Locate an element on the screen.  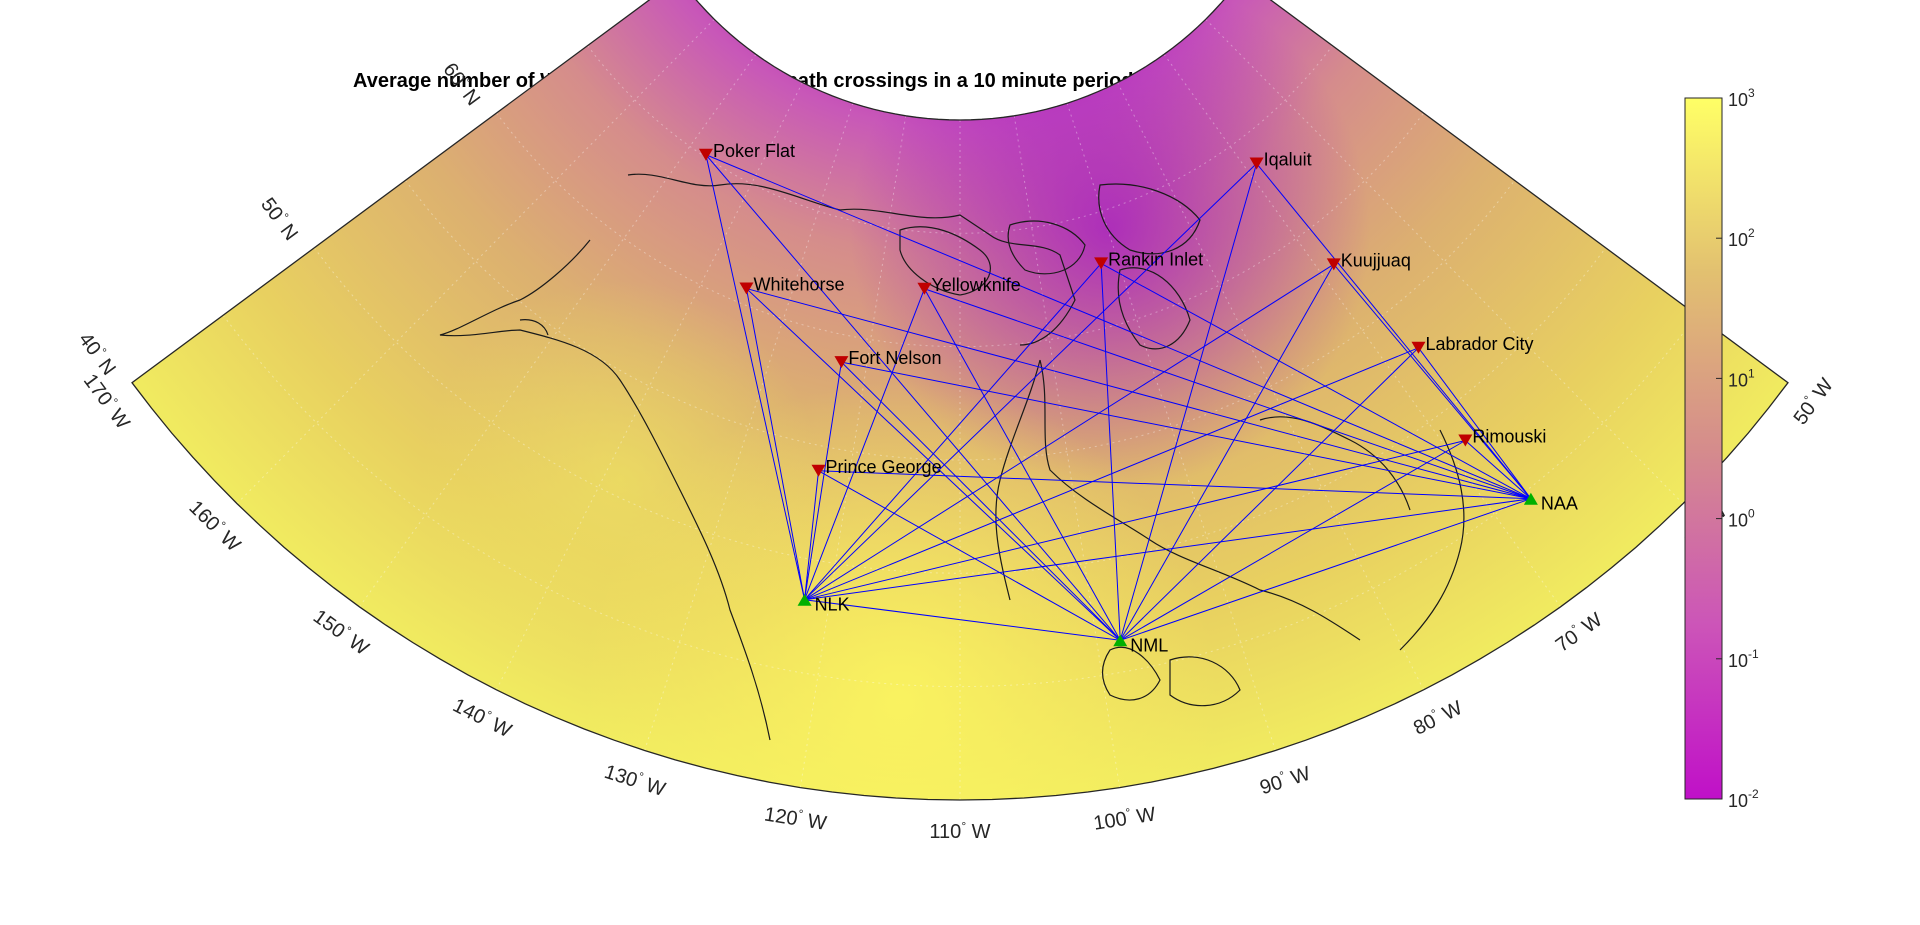
path-nml-rankin-inlet is located at coordinates (1110, 452).